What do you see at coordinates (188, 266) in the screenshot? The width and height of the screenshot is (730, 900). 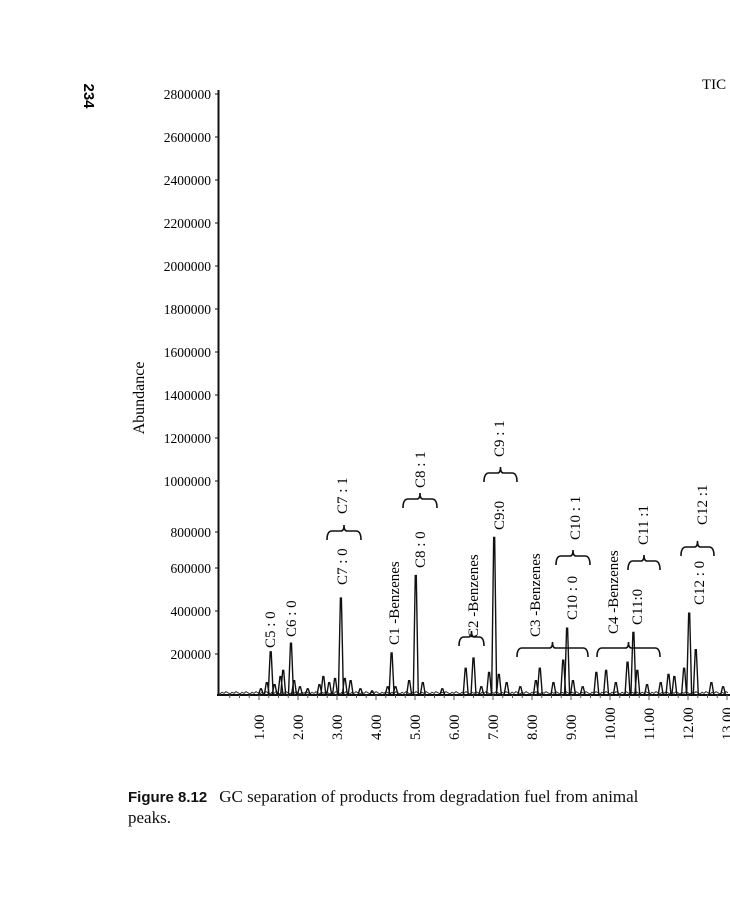 I see `y-tick-label: 2000000` at bounding box center [188, 266].